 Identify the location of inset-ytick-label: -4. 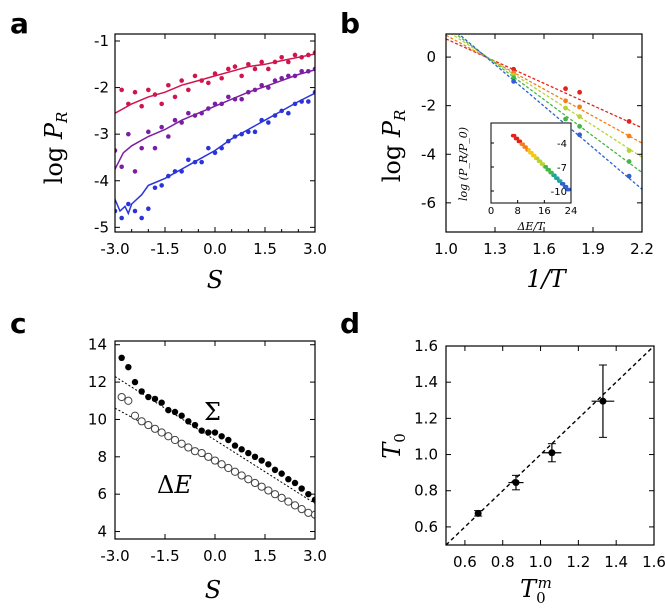
(562, 144).